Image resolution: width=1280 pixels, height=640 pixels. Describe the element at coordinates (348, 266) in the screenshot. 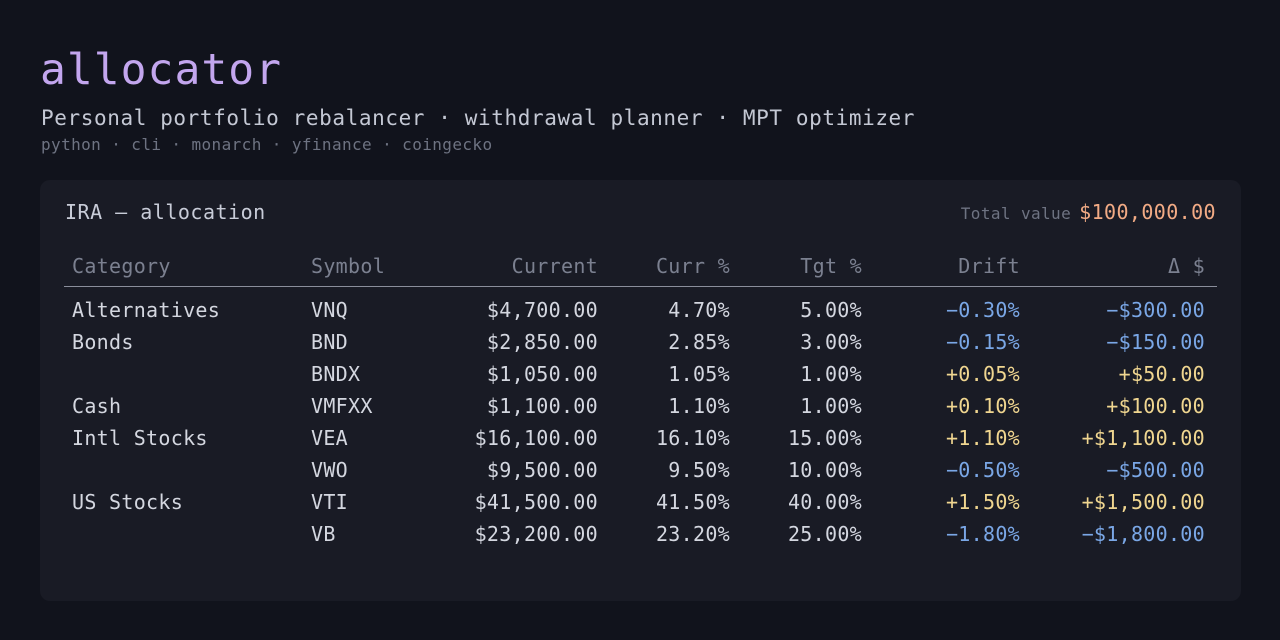

I see `column-header-symbol: Symbol` at that location.